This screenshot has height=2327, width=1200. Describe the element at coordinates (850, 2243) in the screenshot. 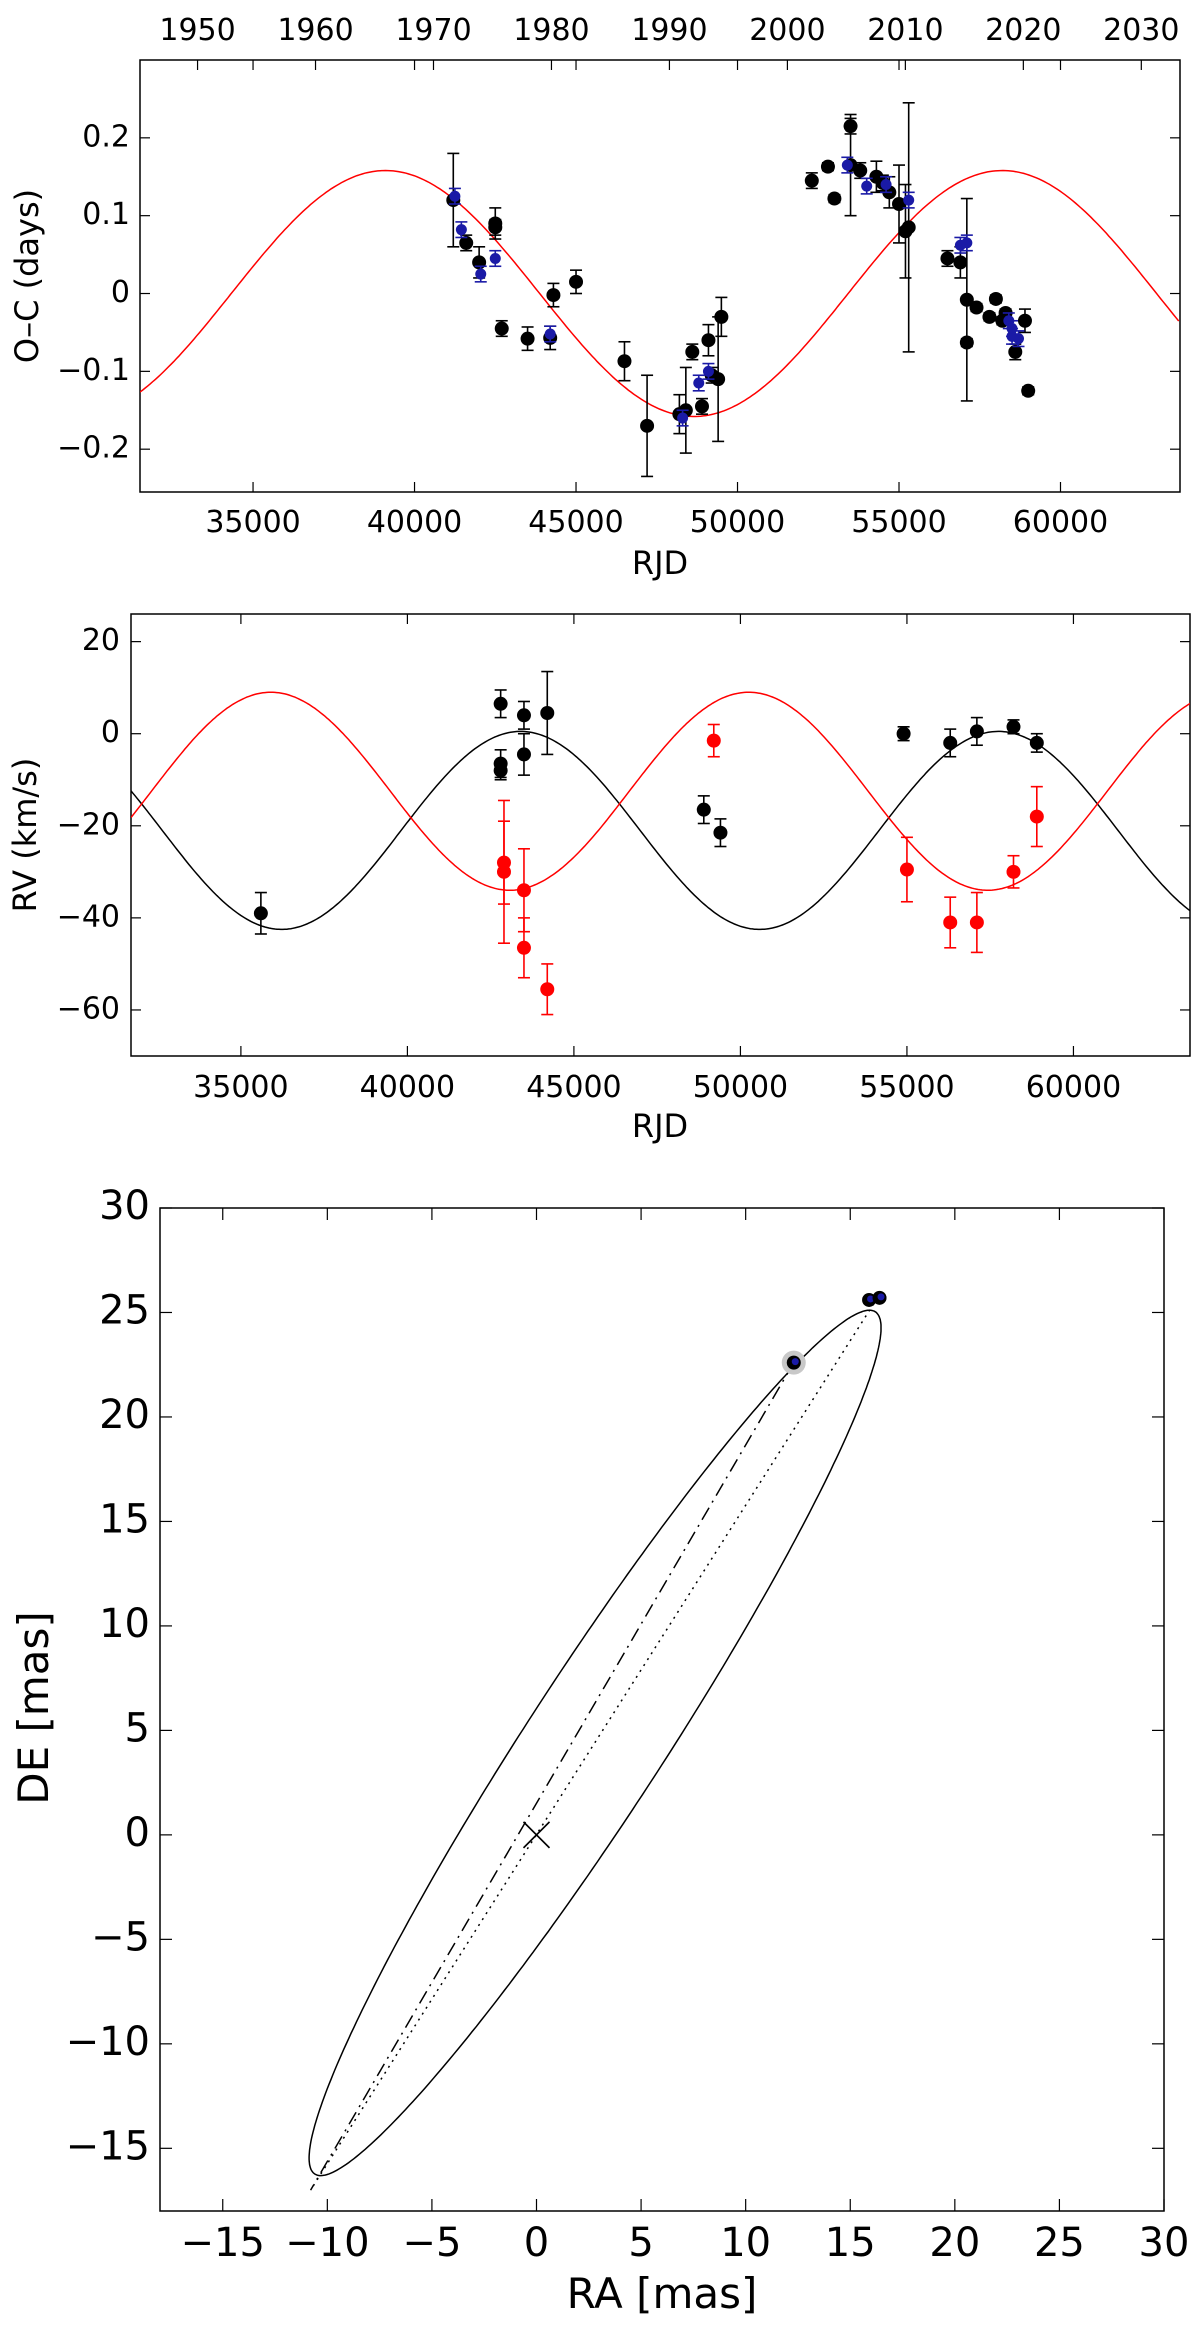

I see `orbit-x-tick-label: 15` at that location.